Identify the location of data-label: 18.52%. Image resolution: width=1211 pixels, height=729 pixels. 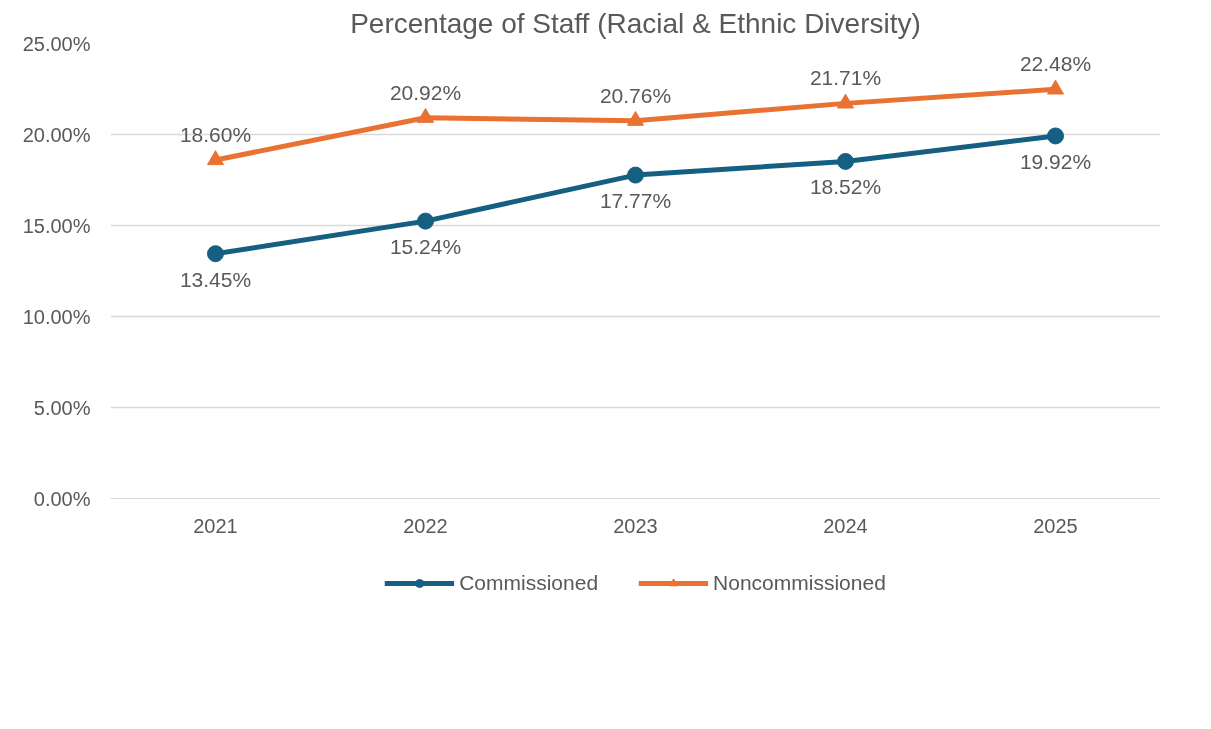
(845, 187).